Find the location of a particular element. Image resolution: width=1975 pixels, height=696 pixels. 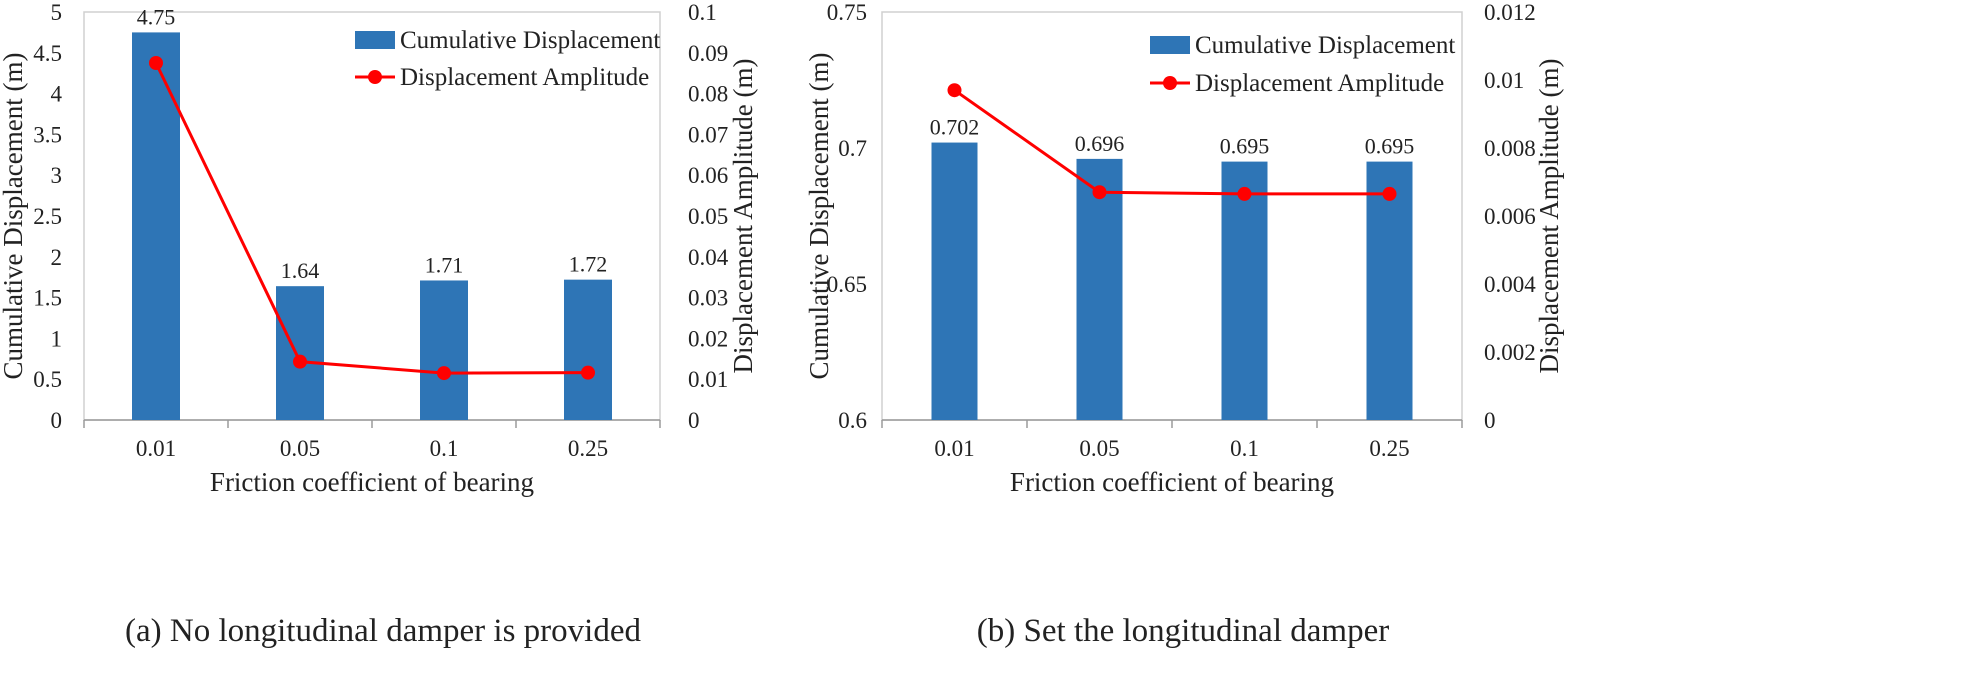

y-tick-label: 1 is located at coordinates (57, 338).